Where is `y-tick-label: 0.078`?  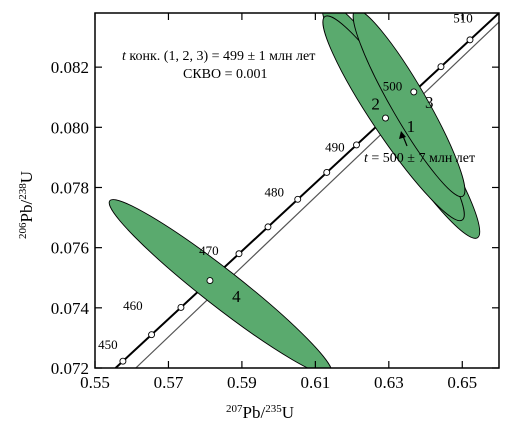 y-tick-label: 0.078 is located at coordinates (70, 187).